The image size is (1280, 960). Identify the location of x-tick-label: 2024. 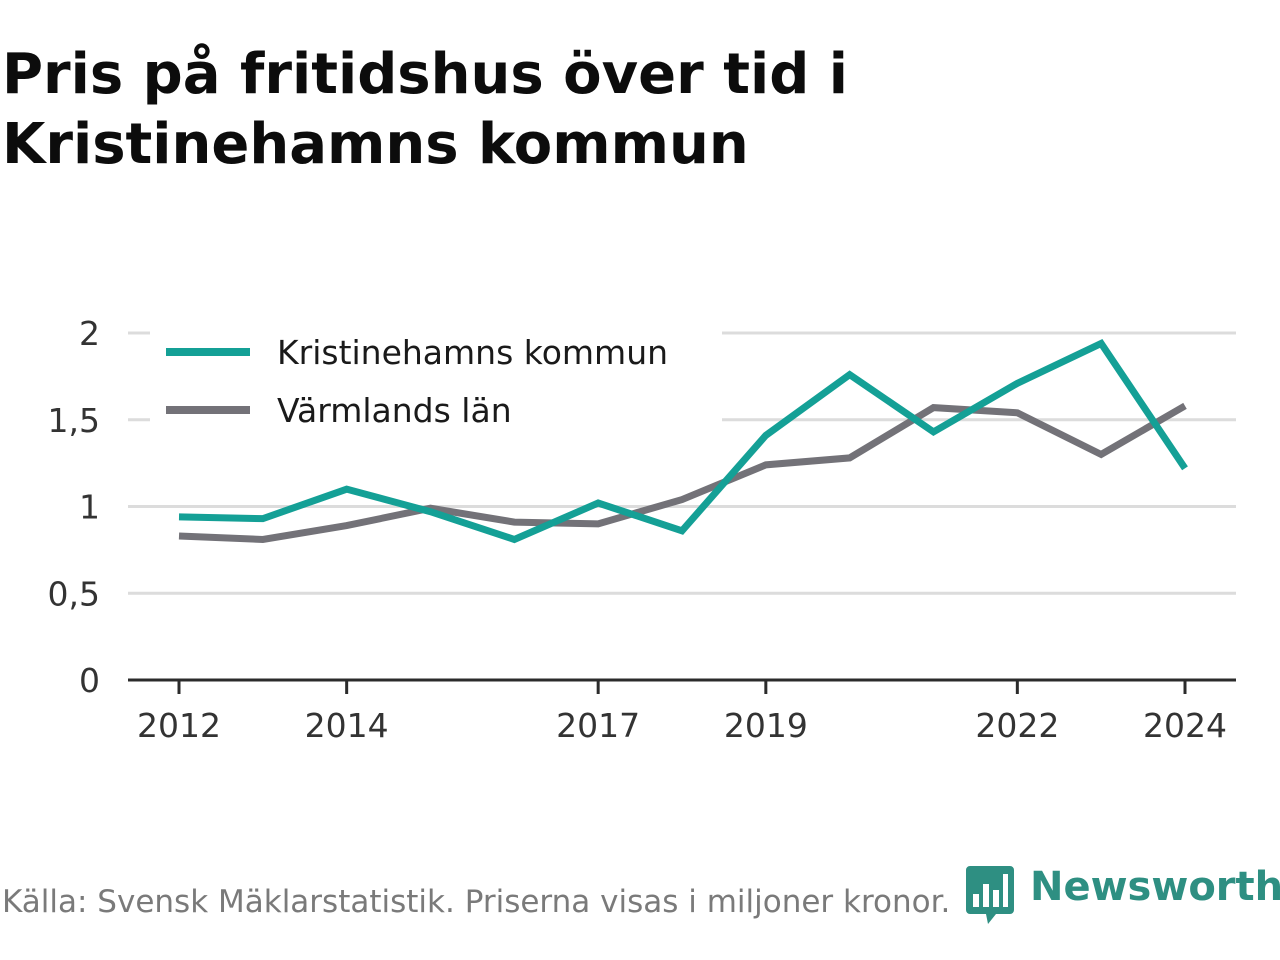
(1185, 725).